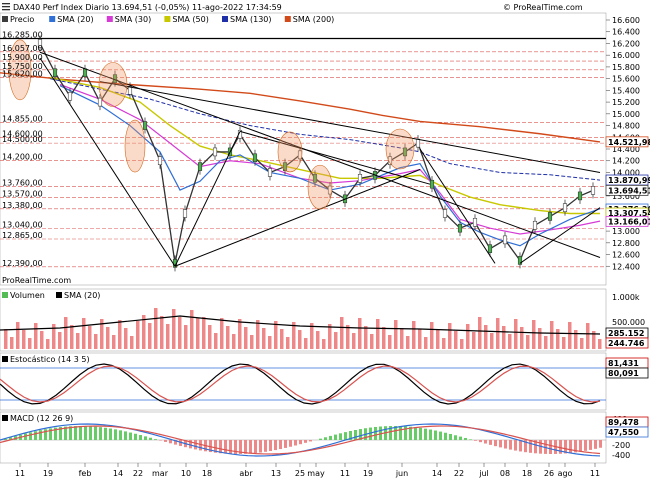  What do you see at coordinates (246, 473) in the screenshot?
I see `x-tick-label: abr` at bounding box center [246, 473].